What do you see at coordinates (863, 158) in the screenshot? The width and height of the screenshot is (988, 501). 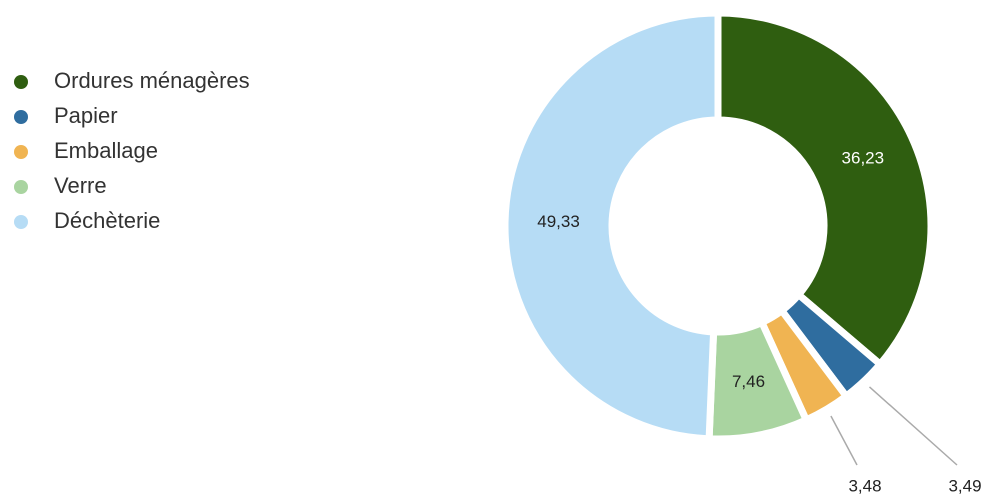 I see `data-label: 36,23` at bounding box center [863, 158].